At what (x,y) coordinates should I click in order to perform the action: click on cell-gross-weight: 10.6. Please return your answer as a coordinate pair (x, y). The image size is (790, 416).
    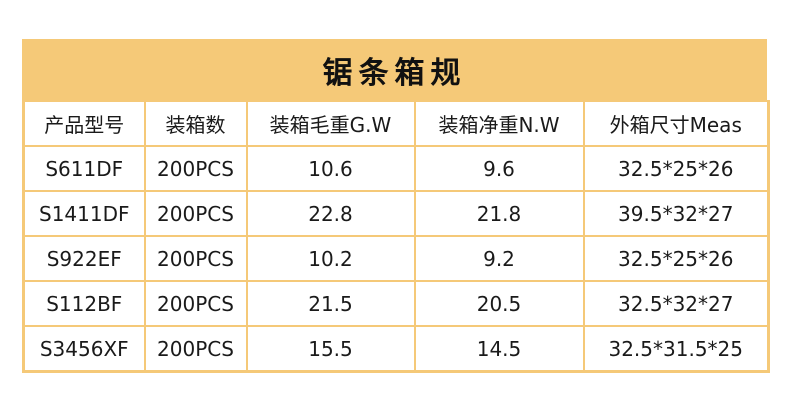
    Looking at the image, I should click on (330, 168).